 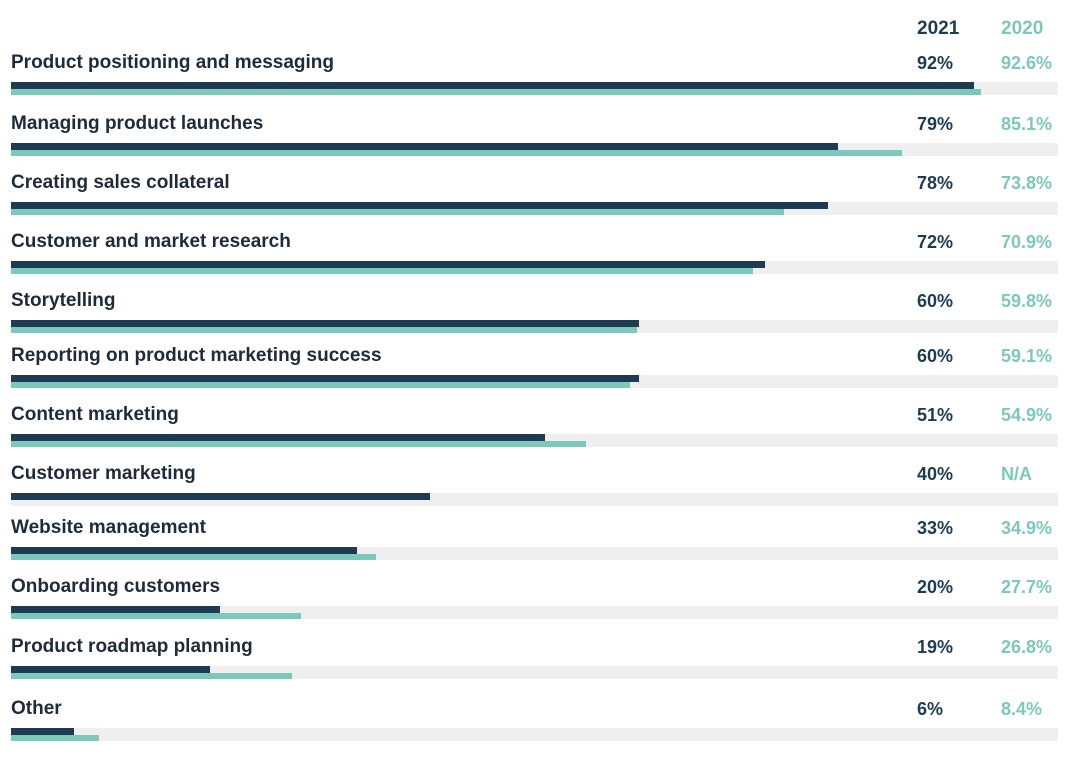 I want to click on value-label-2020: 59.1%, so click(x=1027, y=356).